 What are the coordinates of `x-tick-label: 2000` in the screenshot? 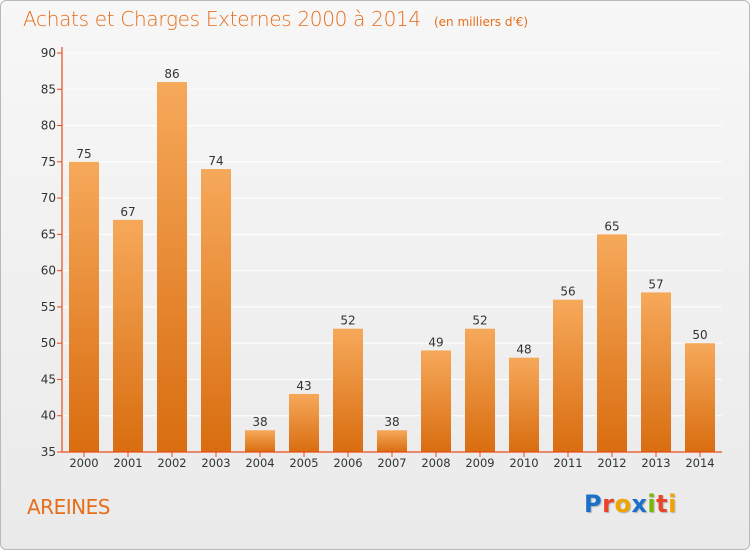 It's located at (83, 463).